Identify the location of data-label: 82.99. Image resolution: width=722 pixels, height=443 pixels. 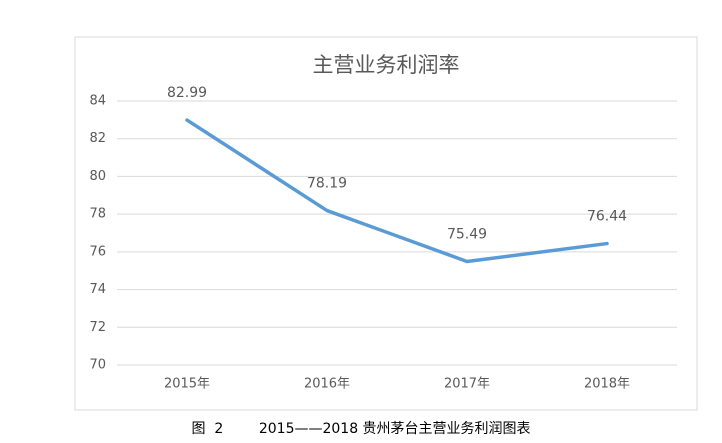
(187, 93).